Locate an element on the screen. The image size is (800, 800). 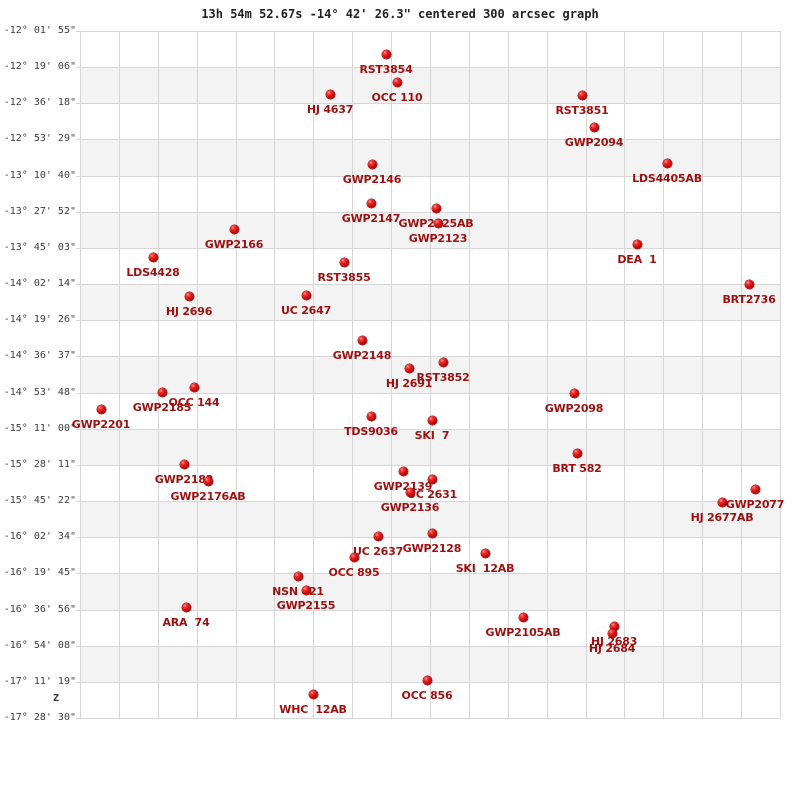
north-orientation-marker: Z is located at coordinates (56, 698).